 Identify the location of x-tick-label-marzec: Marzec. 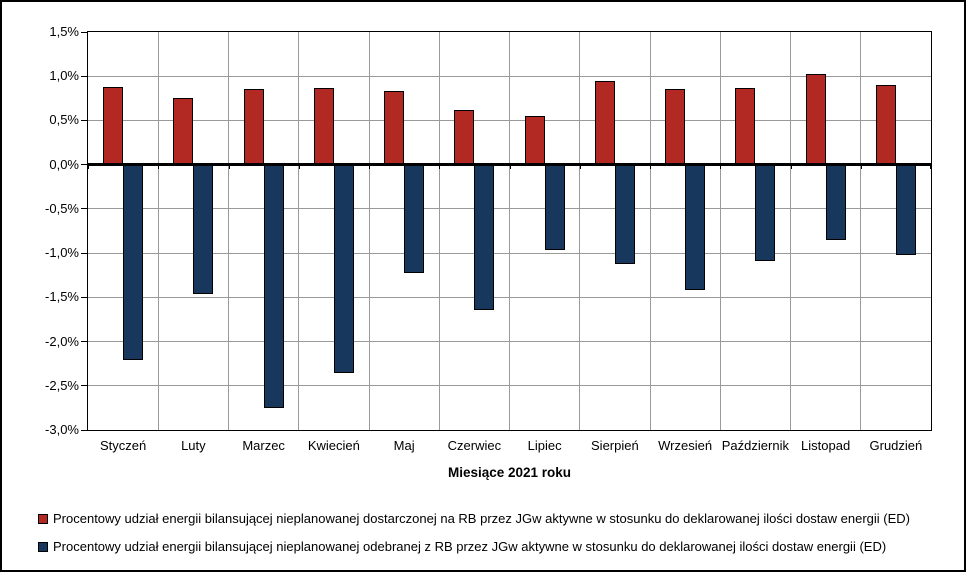
(263, 445).